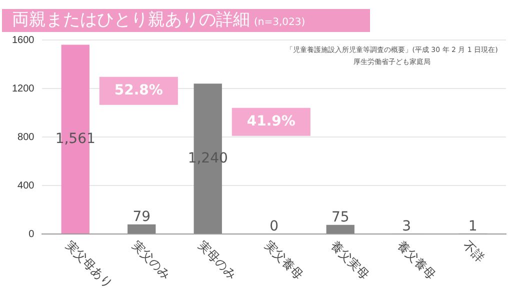 This screenshot has height=300, width=520. I want to click on y-tick-label: 1200, so click(23, 88).